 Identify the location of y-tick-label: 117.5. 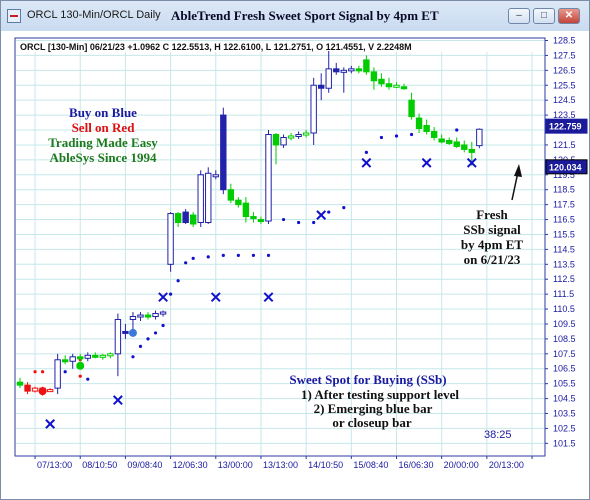
(564, 205).